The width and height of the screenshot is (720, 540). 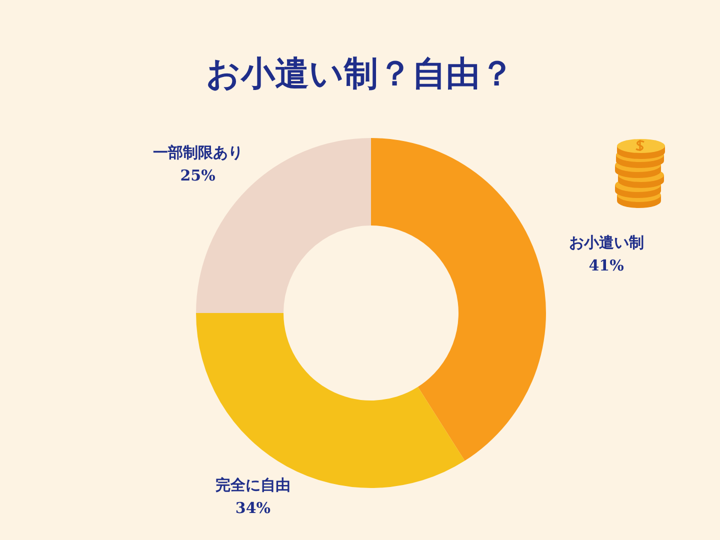 What do you see at coordinates (198, 175) in the screenshot?
I see `data-label: 25%` at bounding box center [198, 175].